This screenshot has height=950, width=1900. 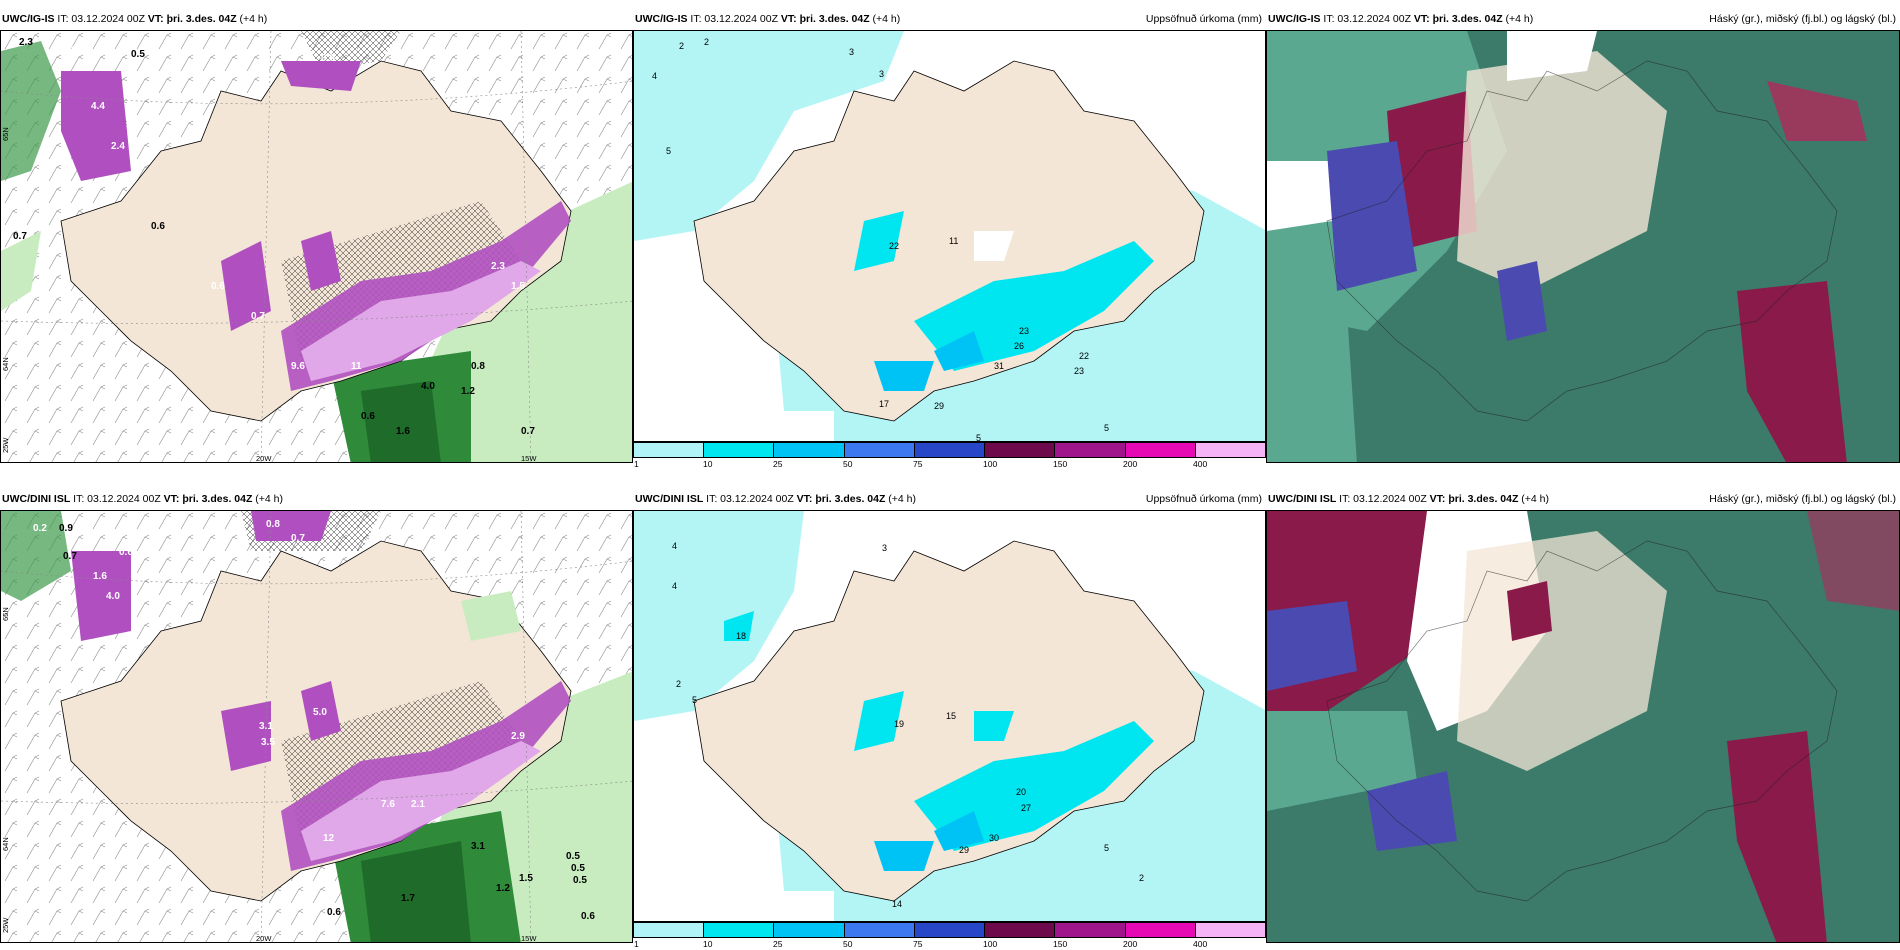 What do you see at coordinates (306, 398) in the screenshot?
I see `wind-label: 29.0` at bounding box center [306, 398].